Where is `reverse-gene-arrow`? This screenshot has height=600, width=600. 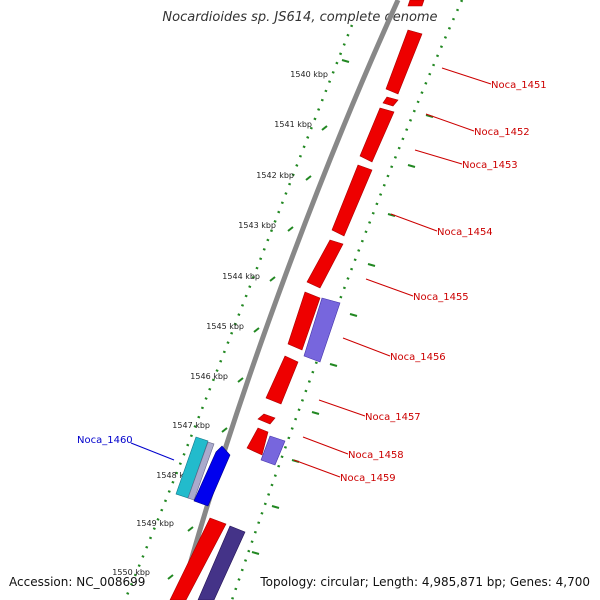
reverse-gene-arrow is located at coordinates (212, 476).